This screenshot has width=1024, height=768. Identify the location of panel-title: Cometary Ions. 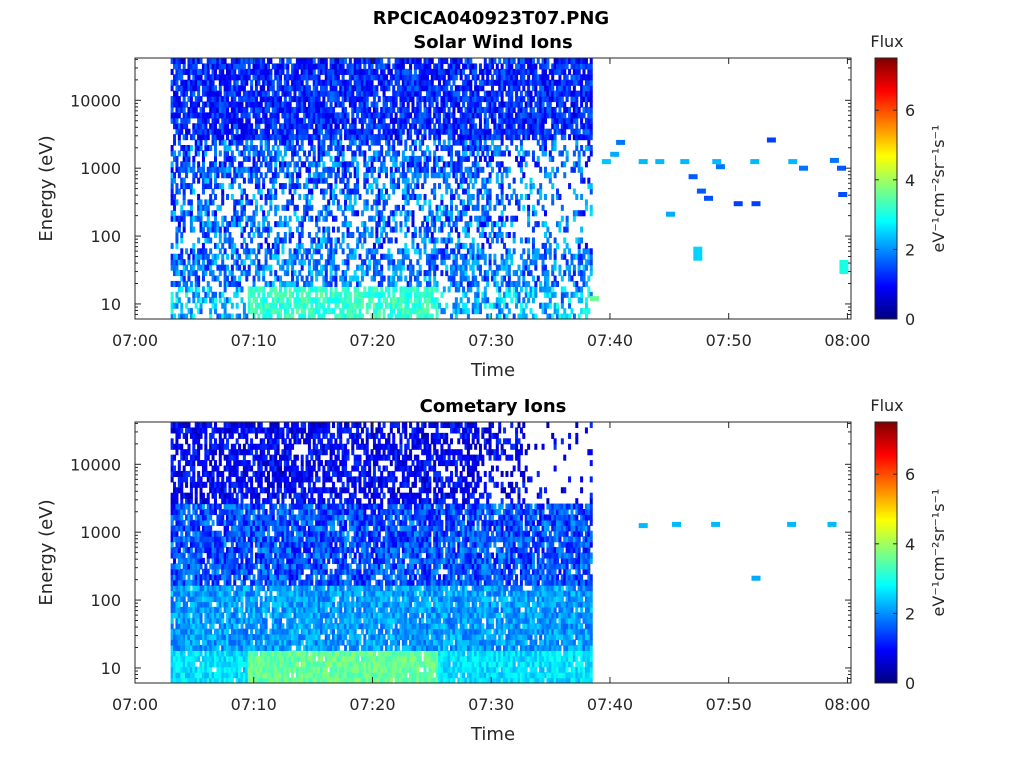
(493, 406).